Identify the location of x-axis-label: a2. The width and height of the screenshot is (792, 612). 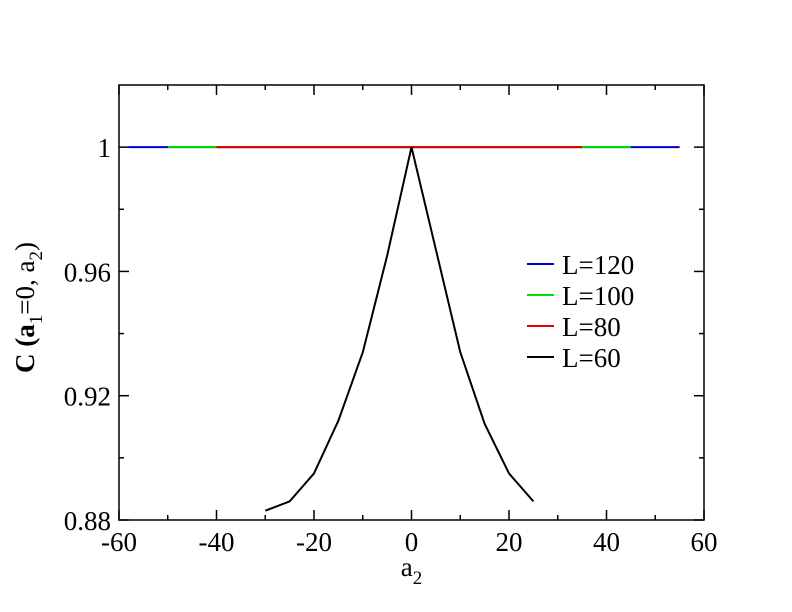
(411, 570).